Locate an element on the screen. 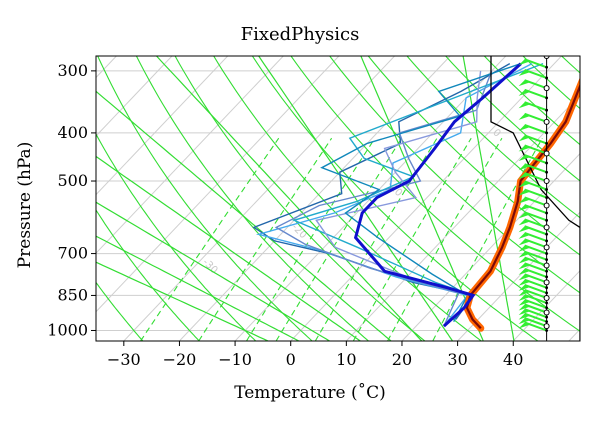 The image size is (600, 426). x-tick-label: 20 is located at coordinates (402, 359).